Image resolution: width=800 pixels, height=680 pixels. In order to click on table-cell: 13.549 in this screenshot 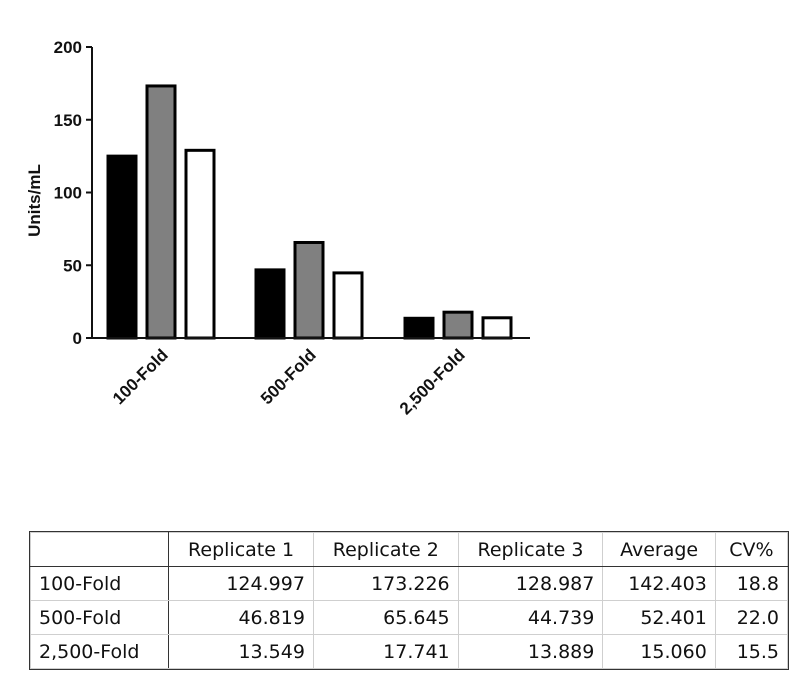, I will do `click(241, 651)`.